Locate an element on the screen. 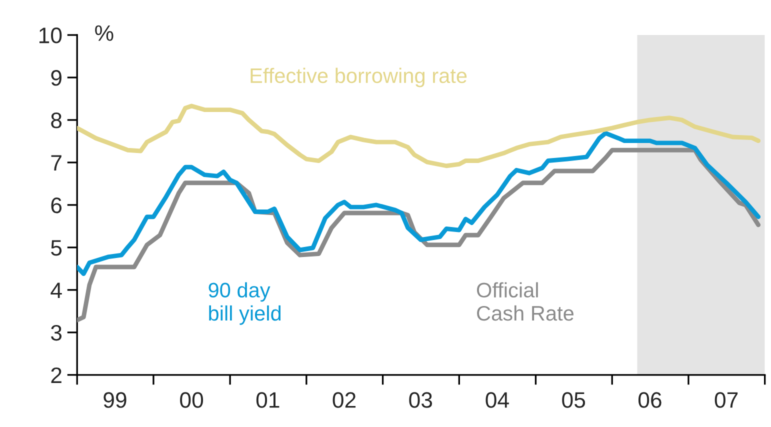  y-tick-label: 4 is located at coordinates (56, 290).